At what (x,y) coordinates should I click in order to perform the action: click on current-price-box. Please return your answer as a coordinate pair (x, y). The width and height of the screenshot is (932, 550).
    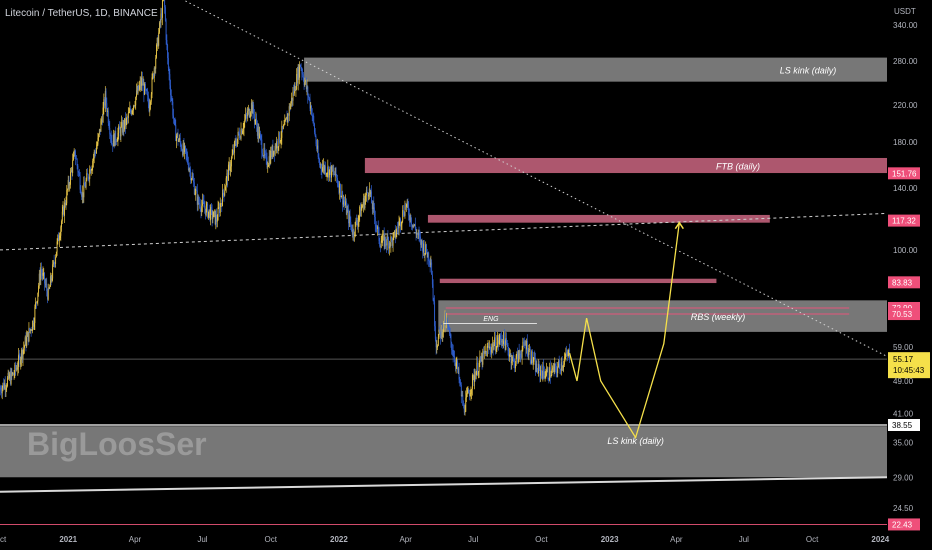
    Looking at the image, I should click on (909, 365).